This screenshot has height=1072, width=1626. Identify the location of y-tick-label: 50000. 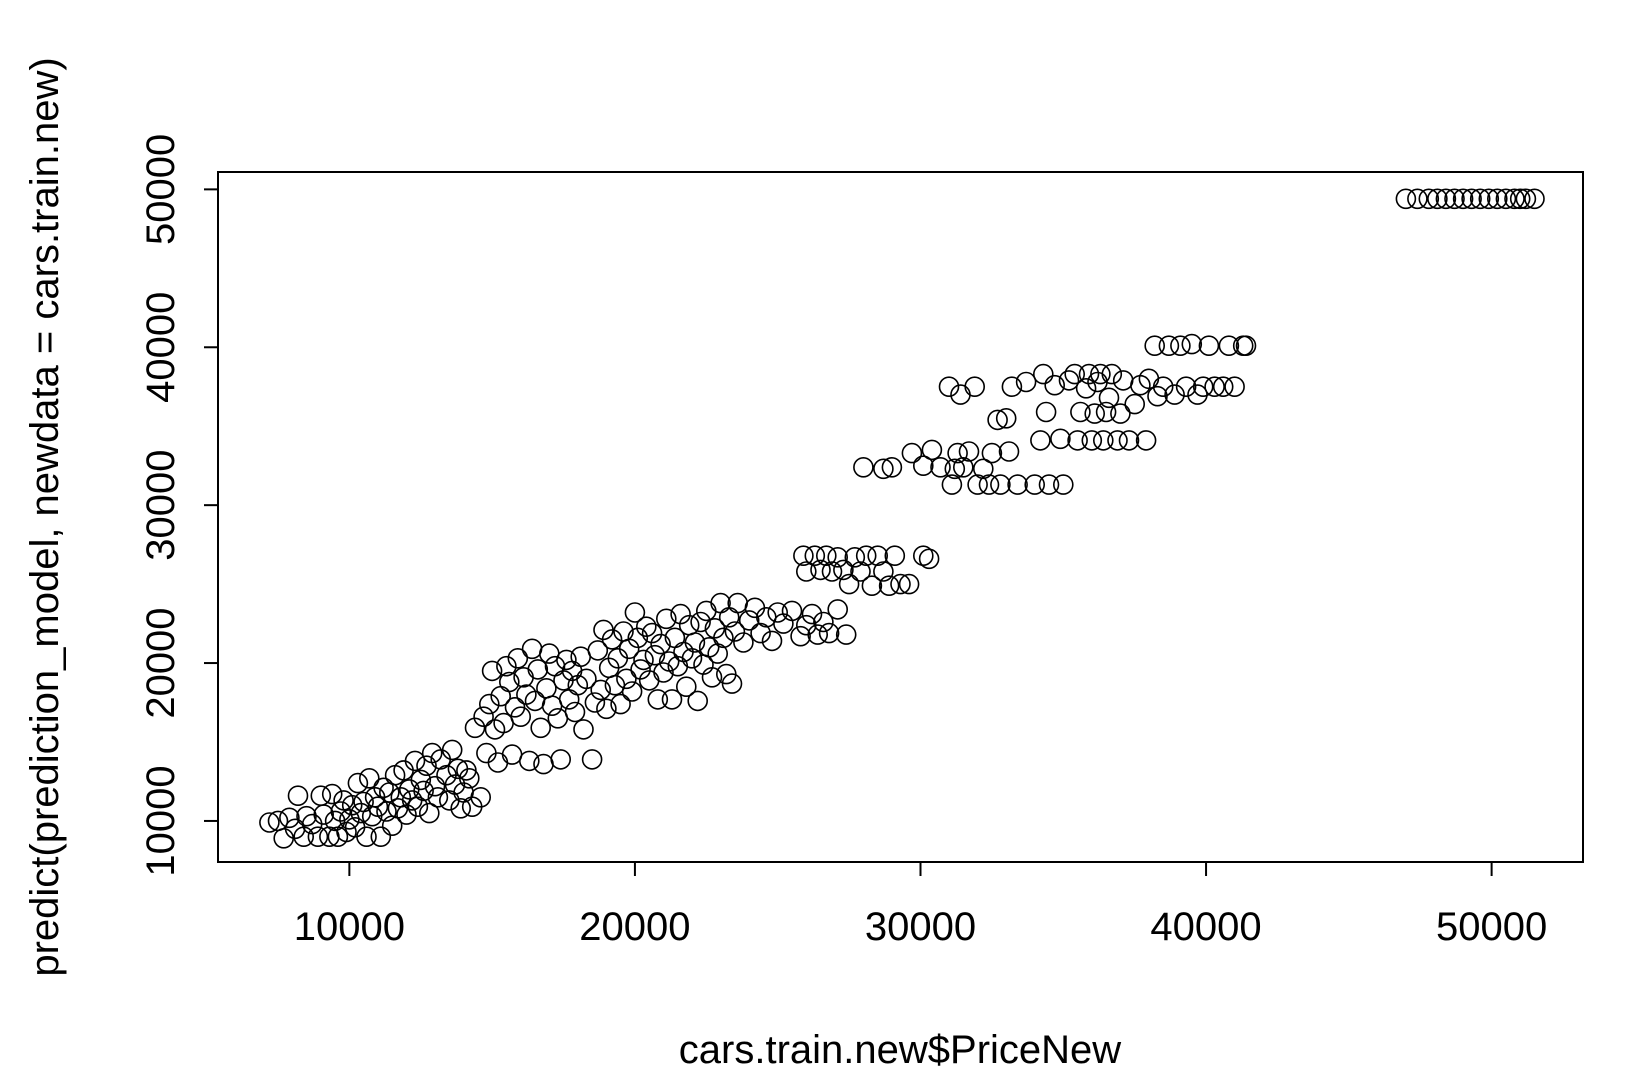
(161, 189).